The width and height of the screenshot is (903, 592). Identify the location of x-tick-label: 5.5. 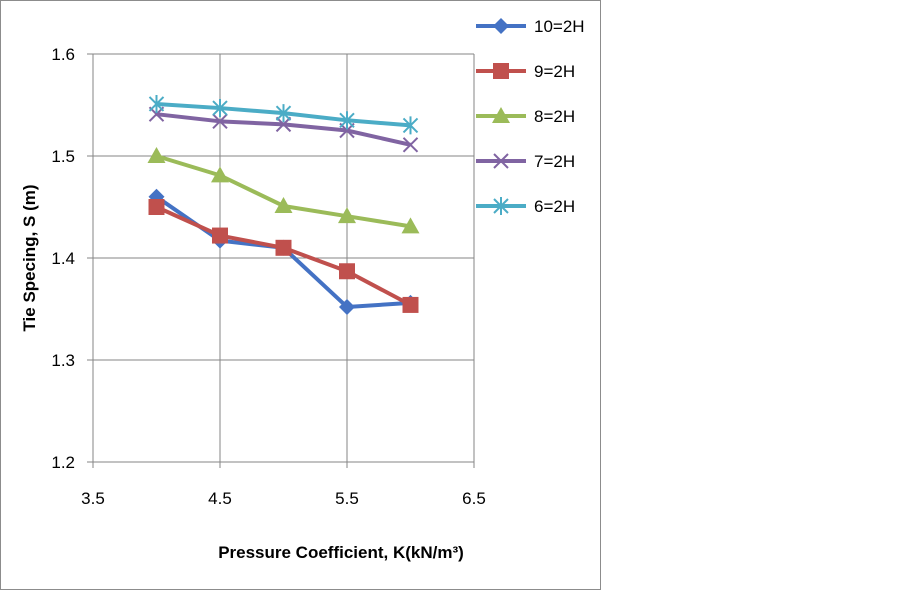
(347, 498).